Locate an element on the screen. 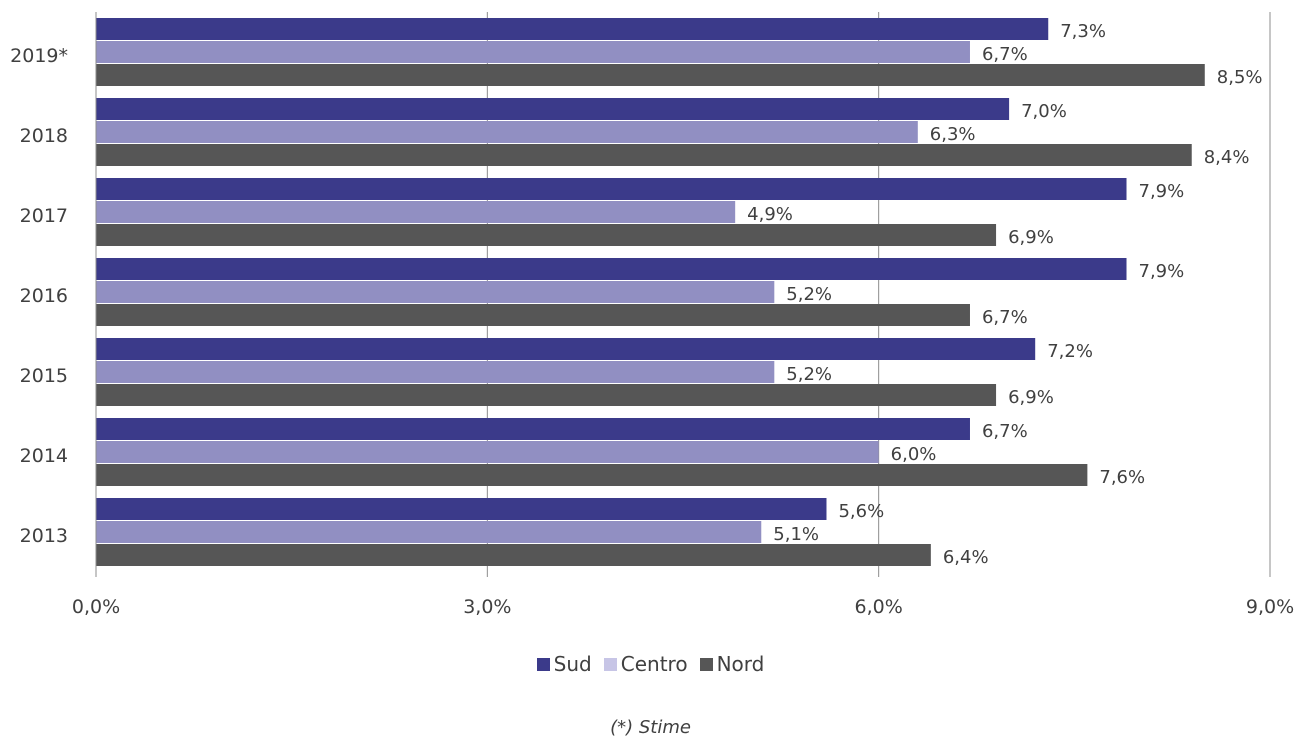 The width and height of the screenshot is (1301, 743). data-label: 5,1% is located at coordinates (796, 534).